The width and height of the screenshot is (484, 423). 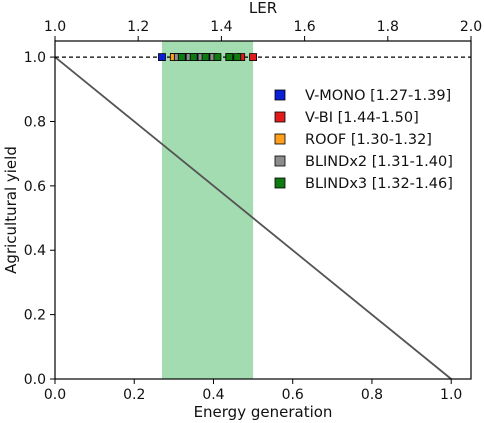 What do you see at coordinates (11, 210) in the screenshot?
I see `y-axis-title: Agricultural yield` at bounding box center [11, 210].